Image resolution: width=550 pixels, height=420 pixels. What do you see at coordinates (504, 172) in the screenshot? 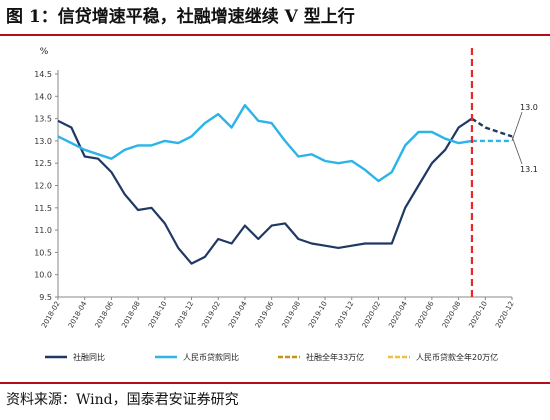
I see `annotations: 13.0 13.1` at bounding box center [504, 172].